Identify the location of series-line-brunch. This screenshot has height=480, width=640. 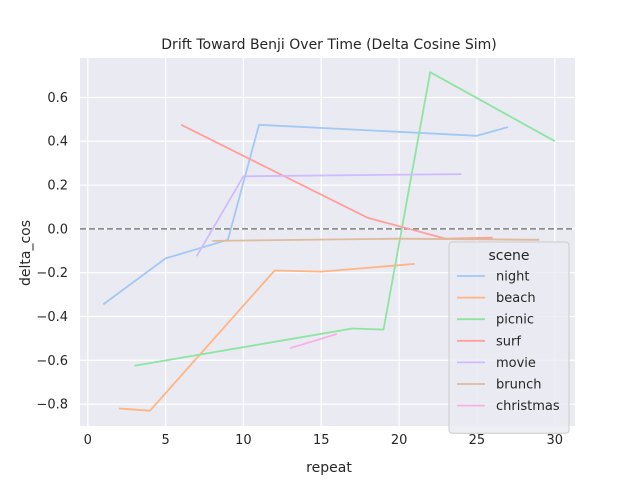
(376, 239).